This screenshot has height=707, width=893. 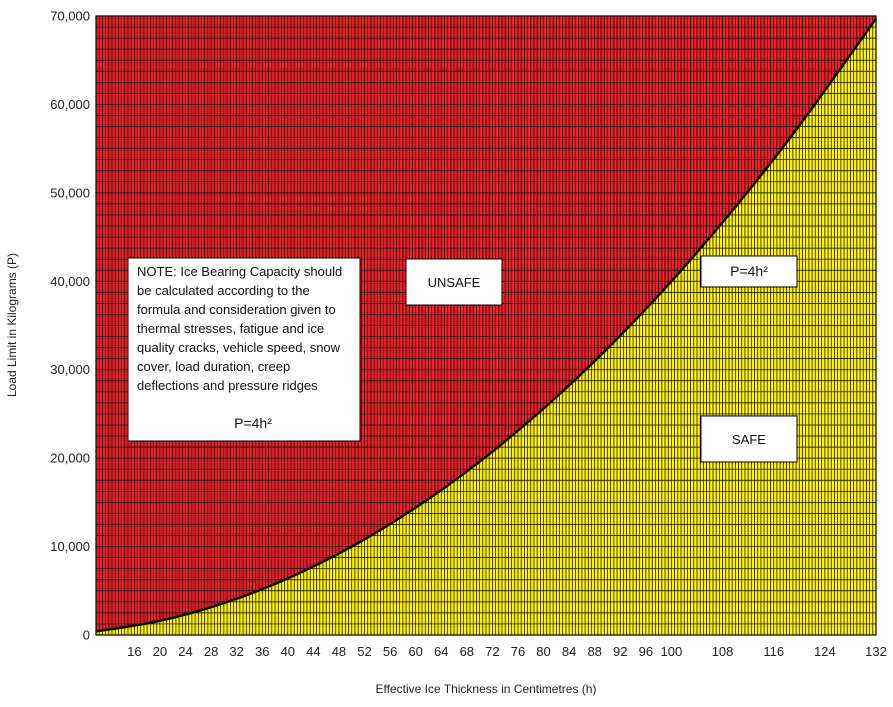 I want to click on x-tick-label: 60, so click(x=415, y=651).